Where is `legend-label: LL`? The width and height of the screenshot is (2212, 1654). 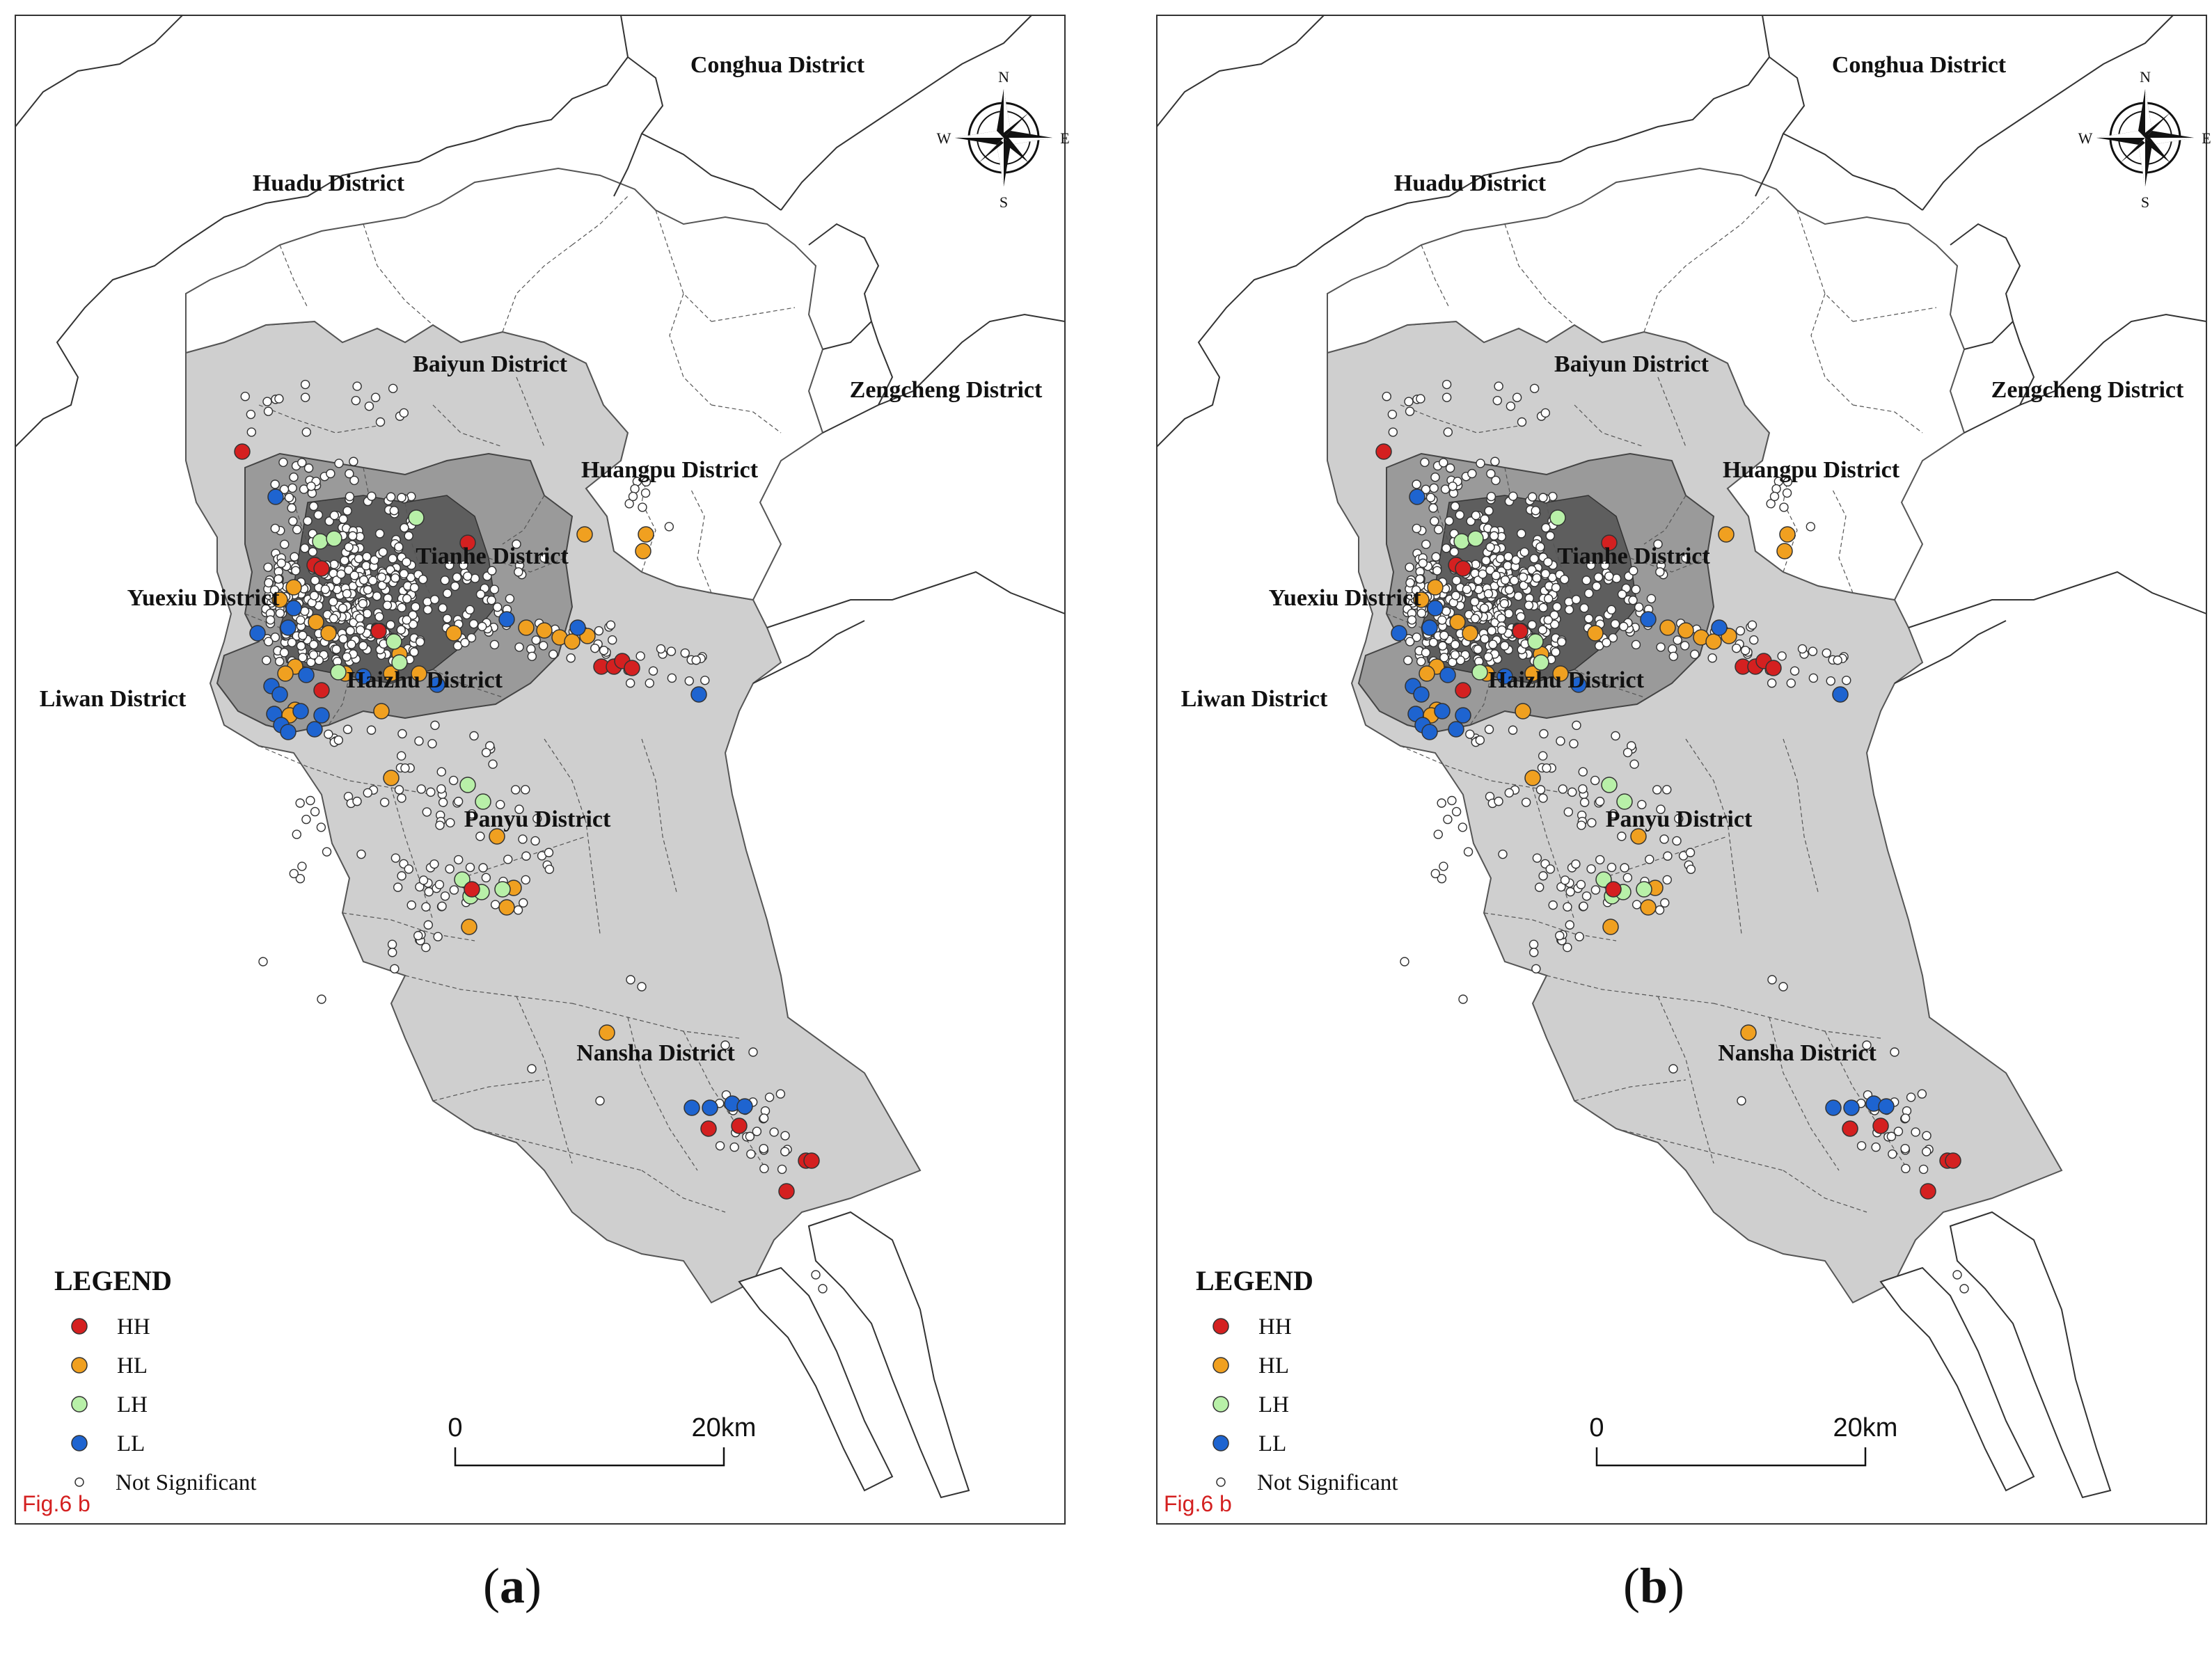
legend-label: LL is located at coordinates (131, 1444).